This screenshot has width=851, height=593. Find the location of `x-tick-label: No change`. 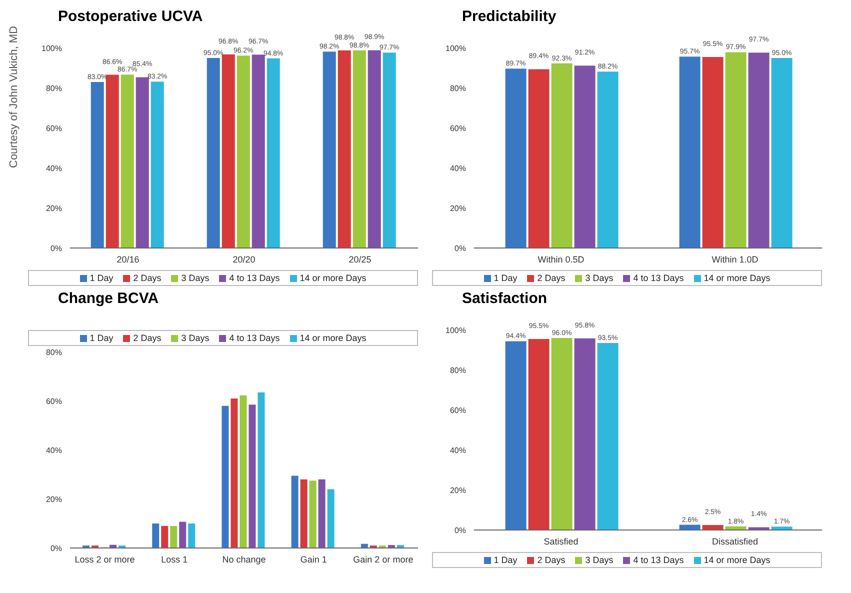

x-tick-label: No change is located at coordinates (244, 559).